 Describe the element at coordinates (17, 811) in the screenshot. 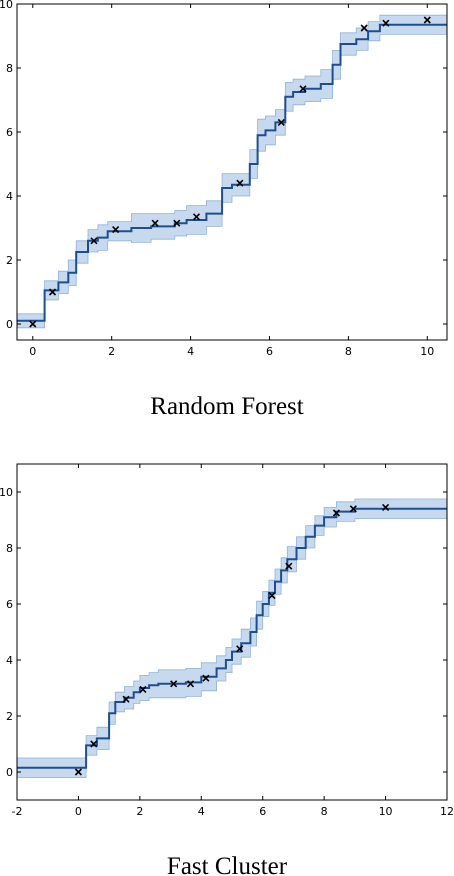

I see `chart-2-x-tick-label: -2` at that location.